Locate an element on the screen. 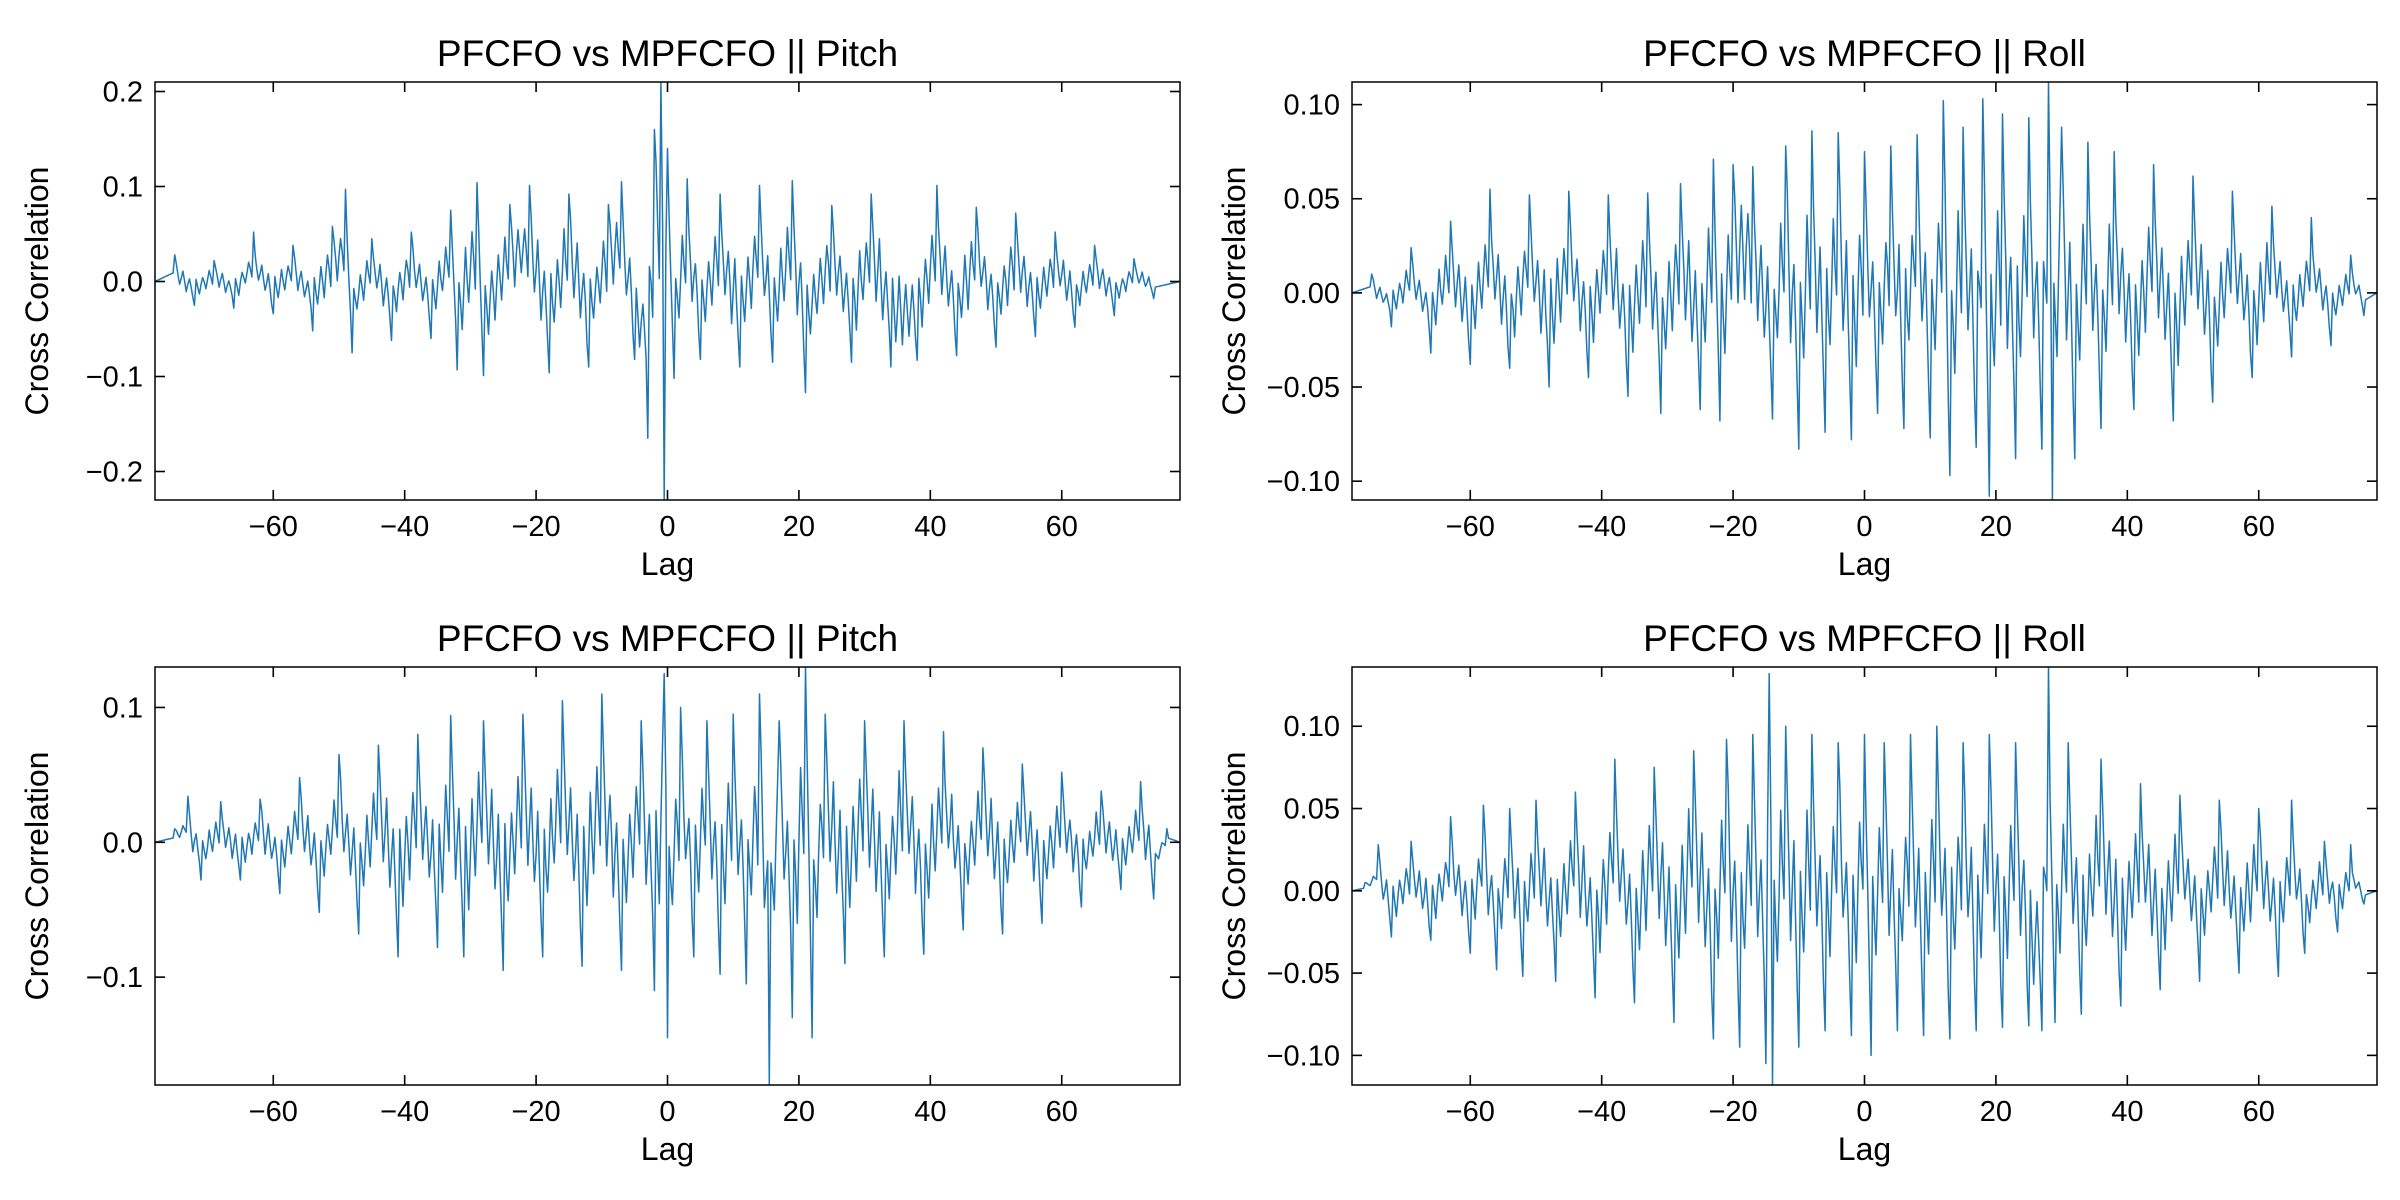 This screenshot has width=2400, height=1200. y-tick-label: 0.2 is located at coordinates (123, 93).